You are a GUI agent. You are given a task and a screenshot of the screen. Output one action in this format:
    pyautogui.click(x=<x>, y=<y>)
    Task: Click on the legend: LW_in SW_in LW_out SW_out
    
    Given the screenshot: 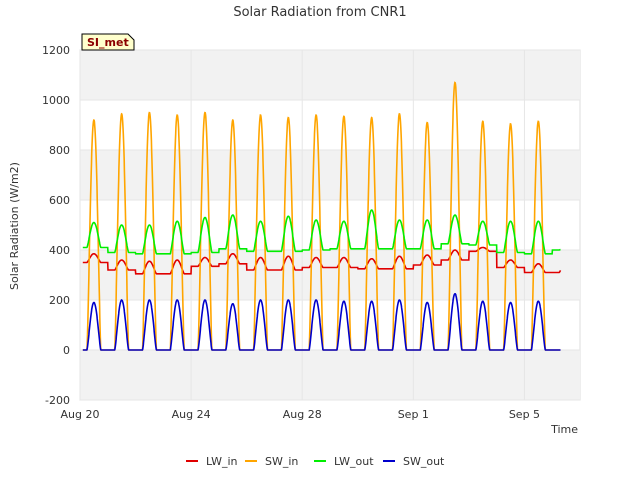 What is the action you would take?
    pyautogui.click(x=315, y=461)
    